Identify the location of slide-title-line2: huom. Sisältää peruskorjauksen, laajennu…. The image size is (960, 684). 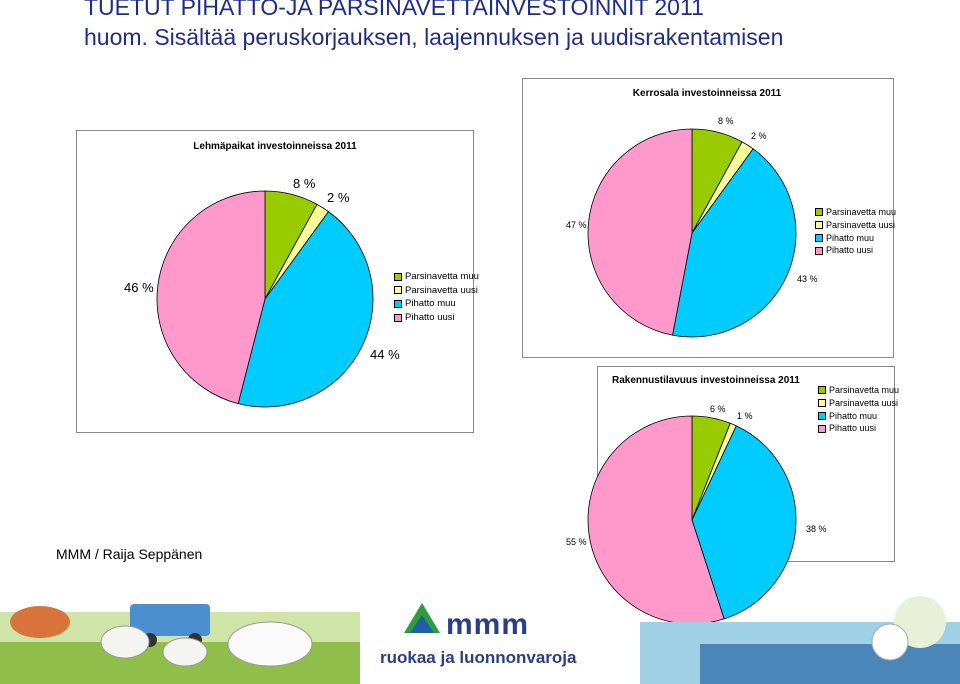
(434, 37).